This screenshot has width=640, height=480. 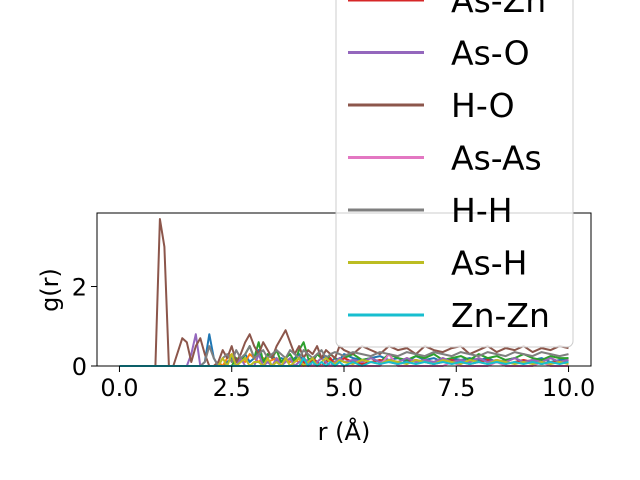 What do you see at coordinates (84, 327) in the screenshot?
I see `y-axis-ticks: 02` at bounding box center [84, 327].